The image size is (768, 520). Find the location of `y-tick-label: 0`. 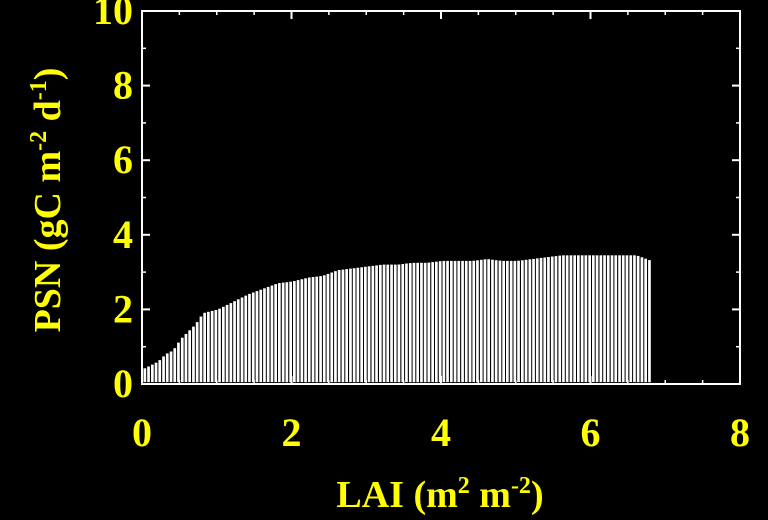

y-tick-label: 0 is located at coordinates (123, 383).